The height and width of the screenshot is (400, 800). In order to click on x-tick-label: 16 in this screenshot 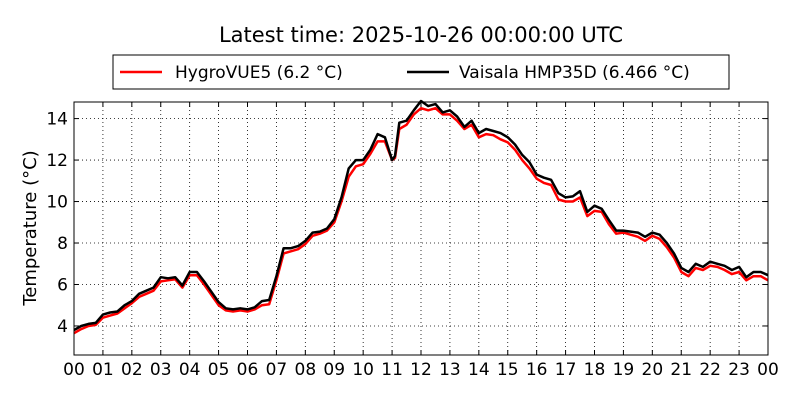, I will do `click(537, 370)`.